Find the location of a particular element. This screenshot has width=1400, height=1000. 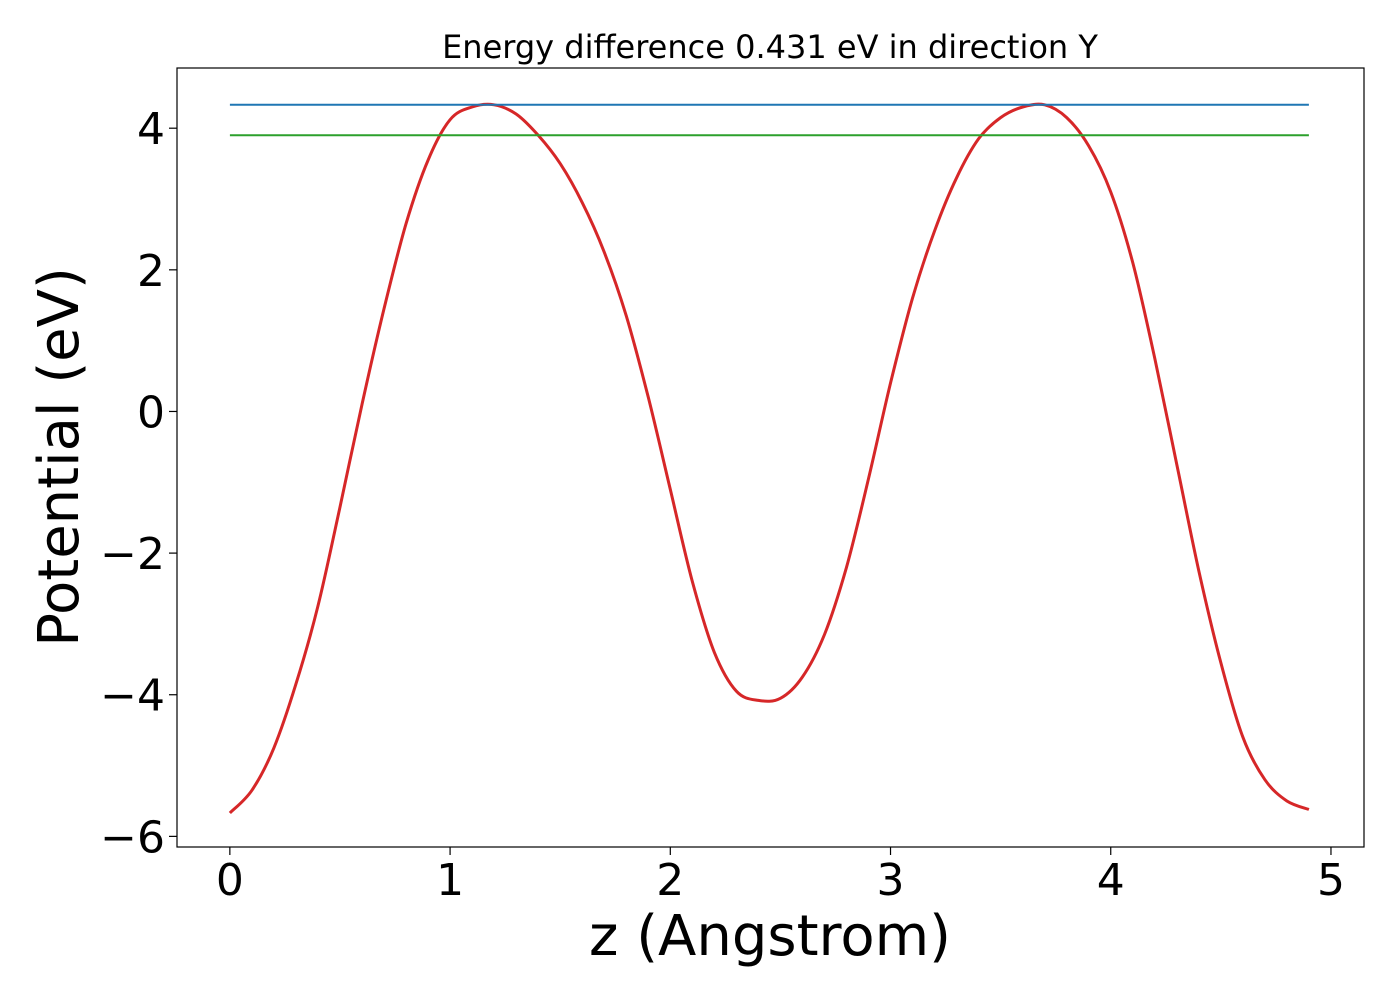

x-tick-label: 5 is located at coordinates (1331, 880).